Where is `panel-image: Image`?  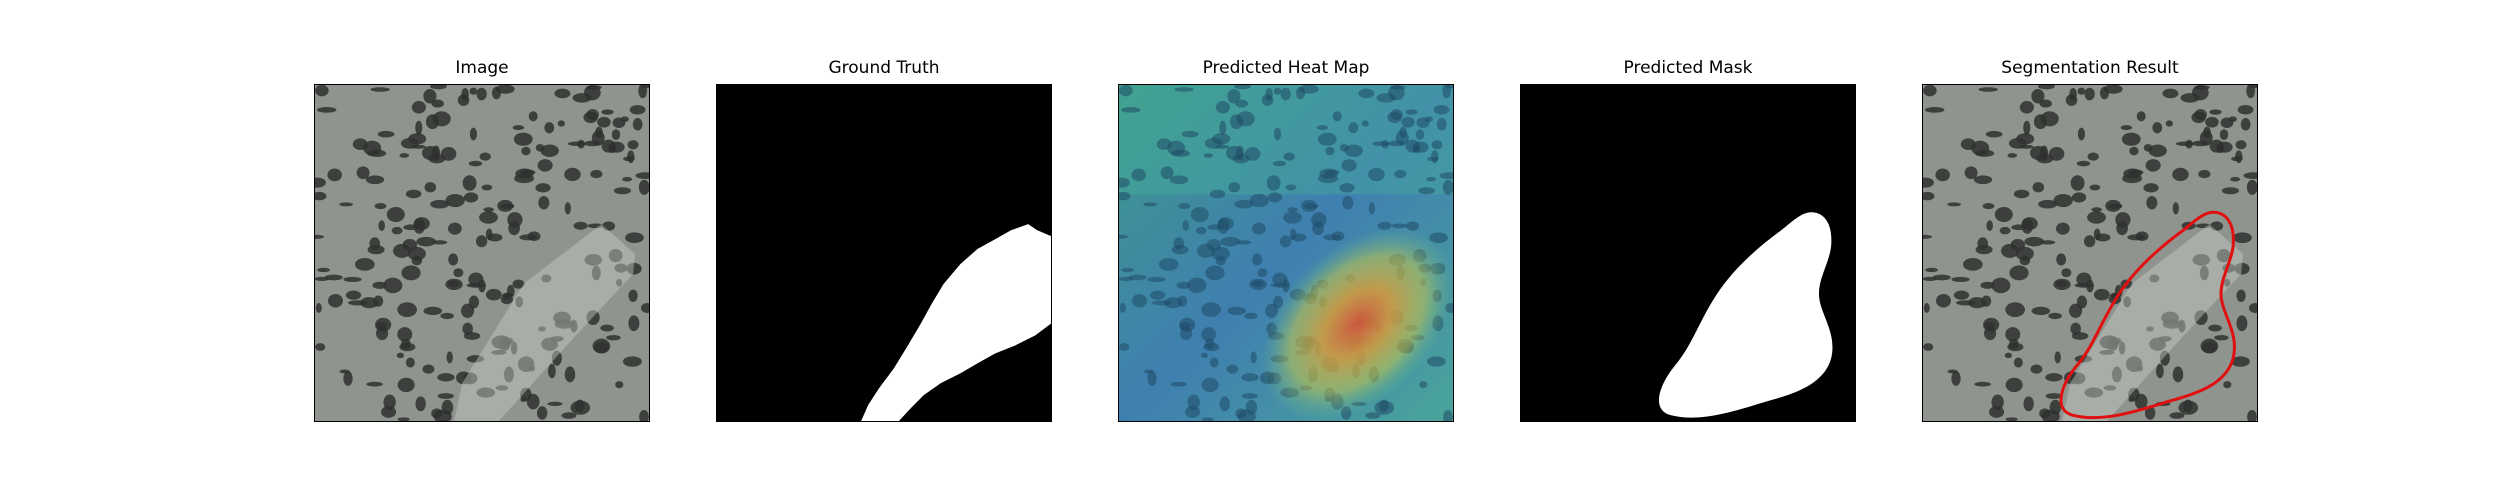 panel-image: Image is located at coordinates (482, 240).